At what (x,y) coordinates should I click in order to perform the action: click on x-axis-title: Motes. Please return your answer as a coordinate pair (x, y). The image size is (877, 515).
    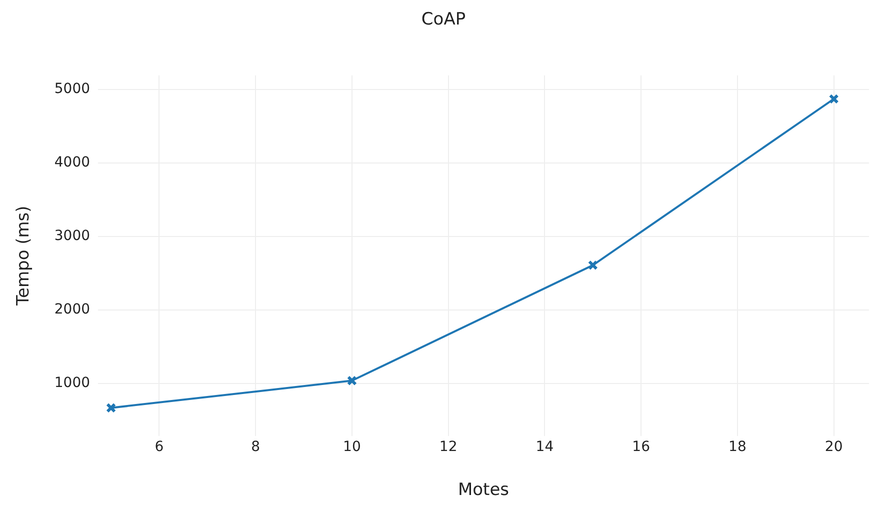
    Looking at the image, I should click on (484, 490).